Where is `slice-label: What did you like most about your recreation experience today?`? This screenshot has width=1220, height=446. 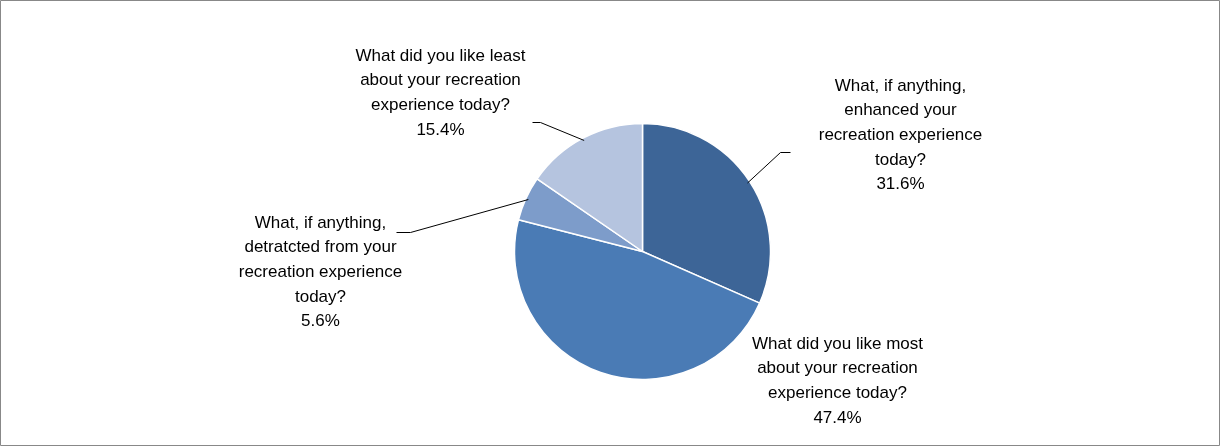 slice-label: What did you like most about your recreation experience today? is located at coordinates (837, 367).